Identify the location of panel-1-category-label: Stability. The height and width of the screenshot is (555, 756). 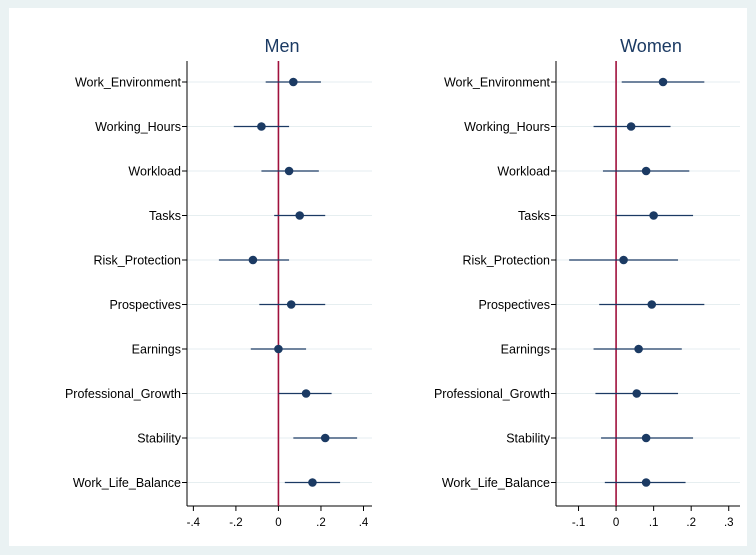
(159, 439).